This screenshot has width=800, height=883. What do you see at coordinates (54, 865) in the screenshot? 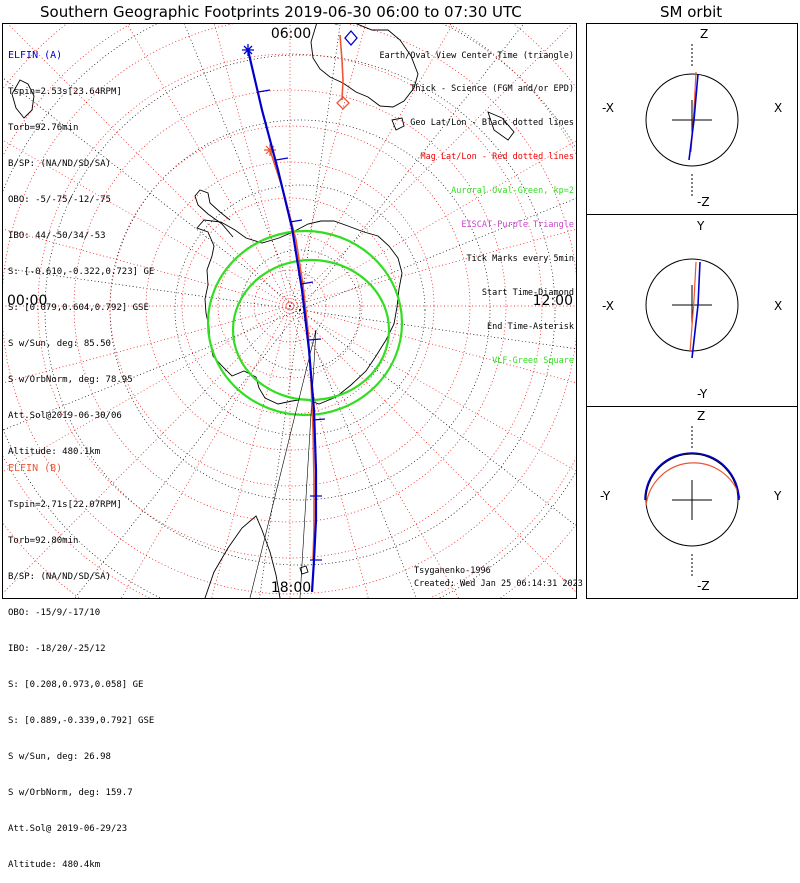
I see `elfin-b-line: Altitude: 480.4km` at bounding box center [54, 865].